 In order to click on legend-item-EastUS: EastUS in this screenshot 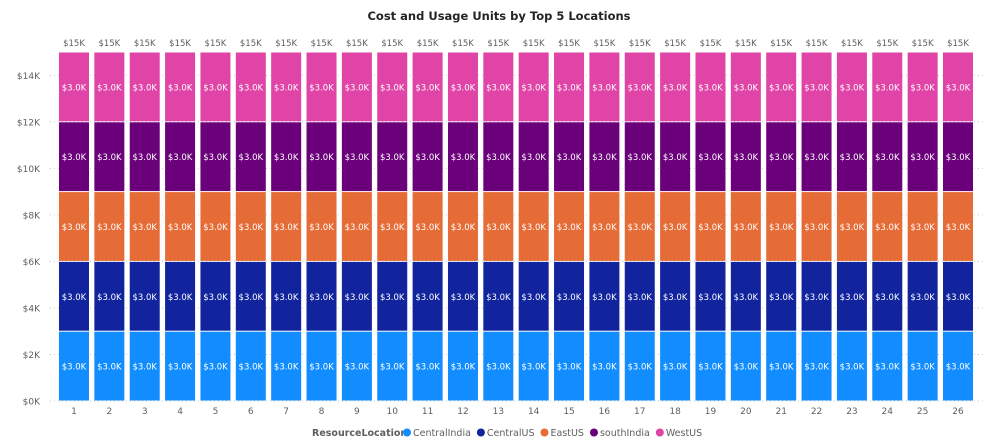, I will do `click(562, 433)`.